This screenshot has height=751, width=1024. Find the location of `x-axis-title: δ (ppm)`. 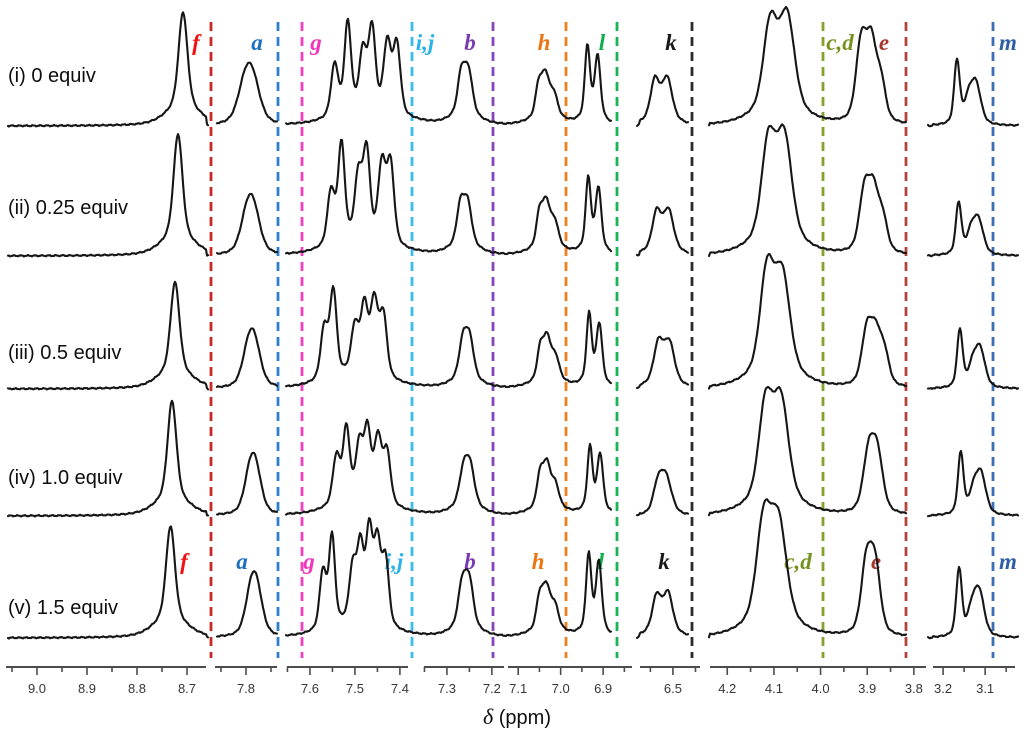

x-axis-title: δ (ppm) is located at coordinates (517, 717).